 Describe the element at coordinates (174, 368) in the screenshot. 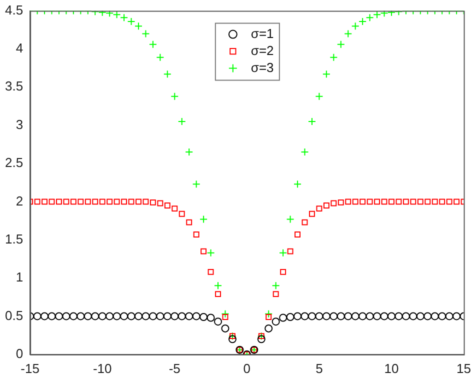

I see `x-tick-label: -5` at that location.